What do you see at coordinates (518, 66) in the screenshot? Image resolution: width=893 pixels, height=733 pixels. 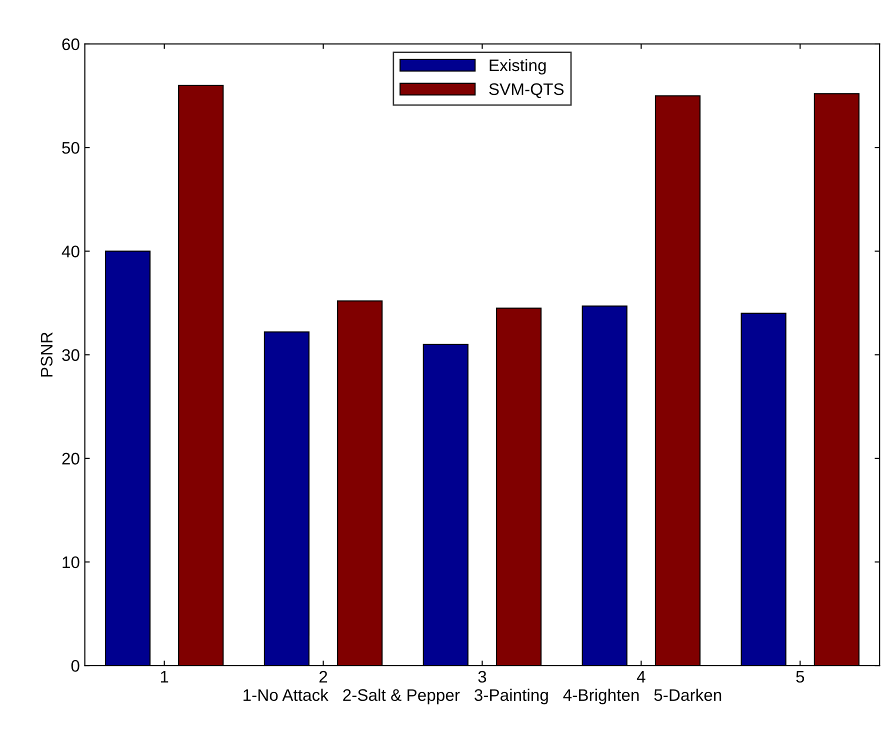 I see `legend-label: Existing` at bounding box center [518, 66].